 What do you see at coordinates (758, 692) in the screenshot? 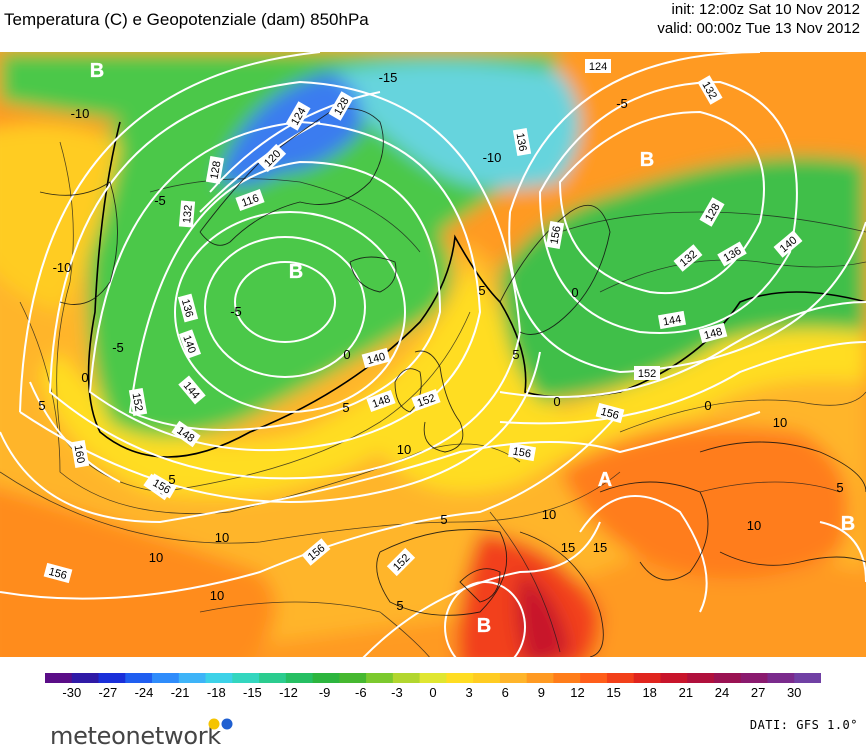
I see `colorbar-tick-label: 27` at bounding box center [758, 692].